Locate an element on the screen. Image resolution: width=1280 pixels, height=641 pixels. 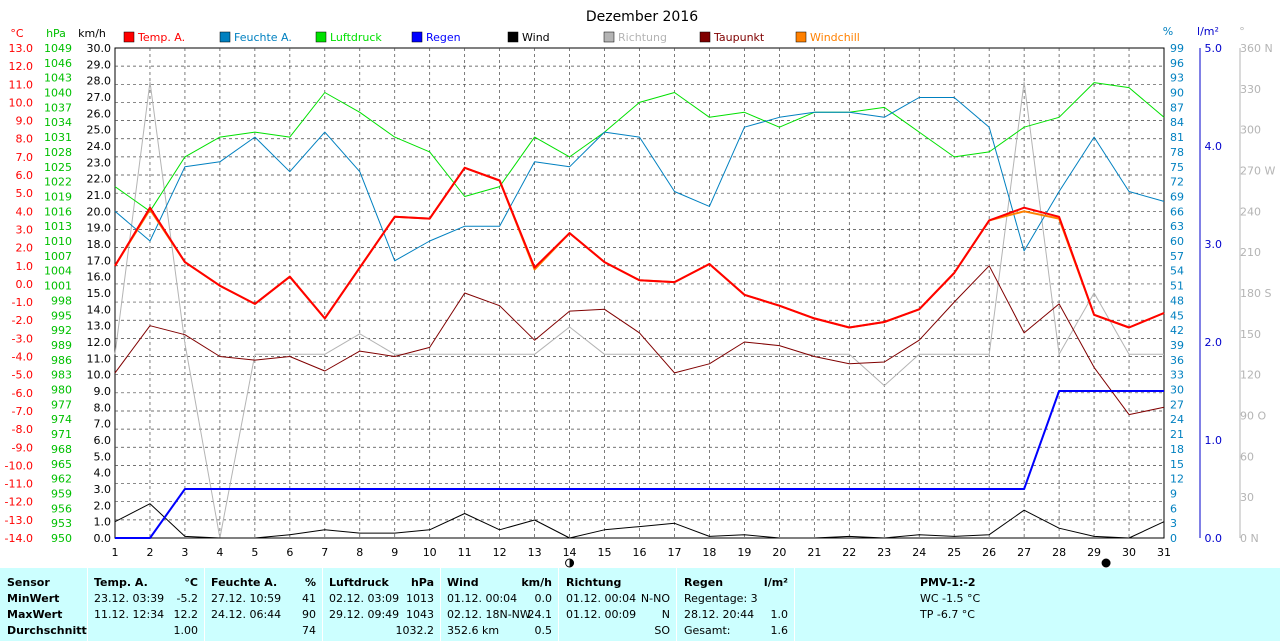
temp-axis-tick: -6.0 is located at coordinates (22, 393).